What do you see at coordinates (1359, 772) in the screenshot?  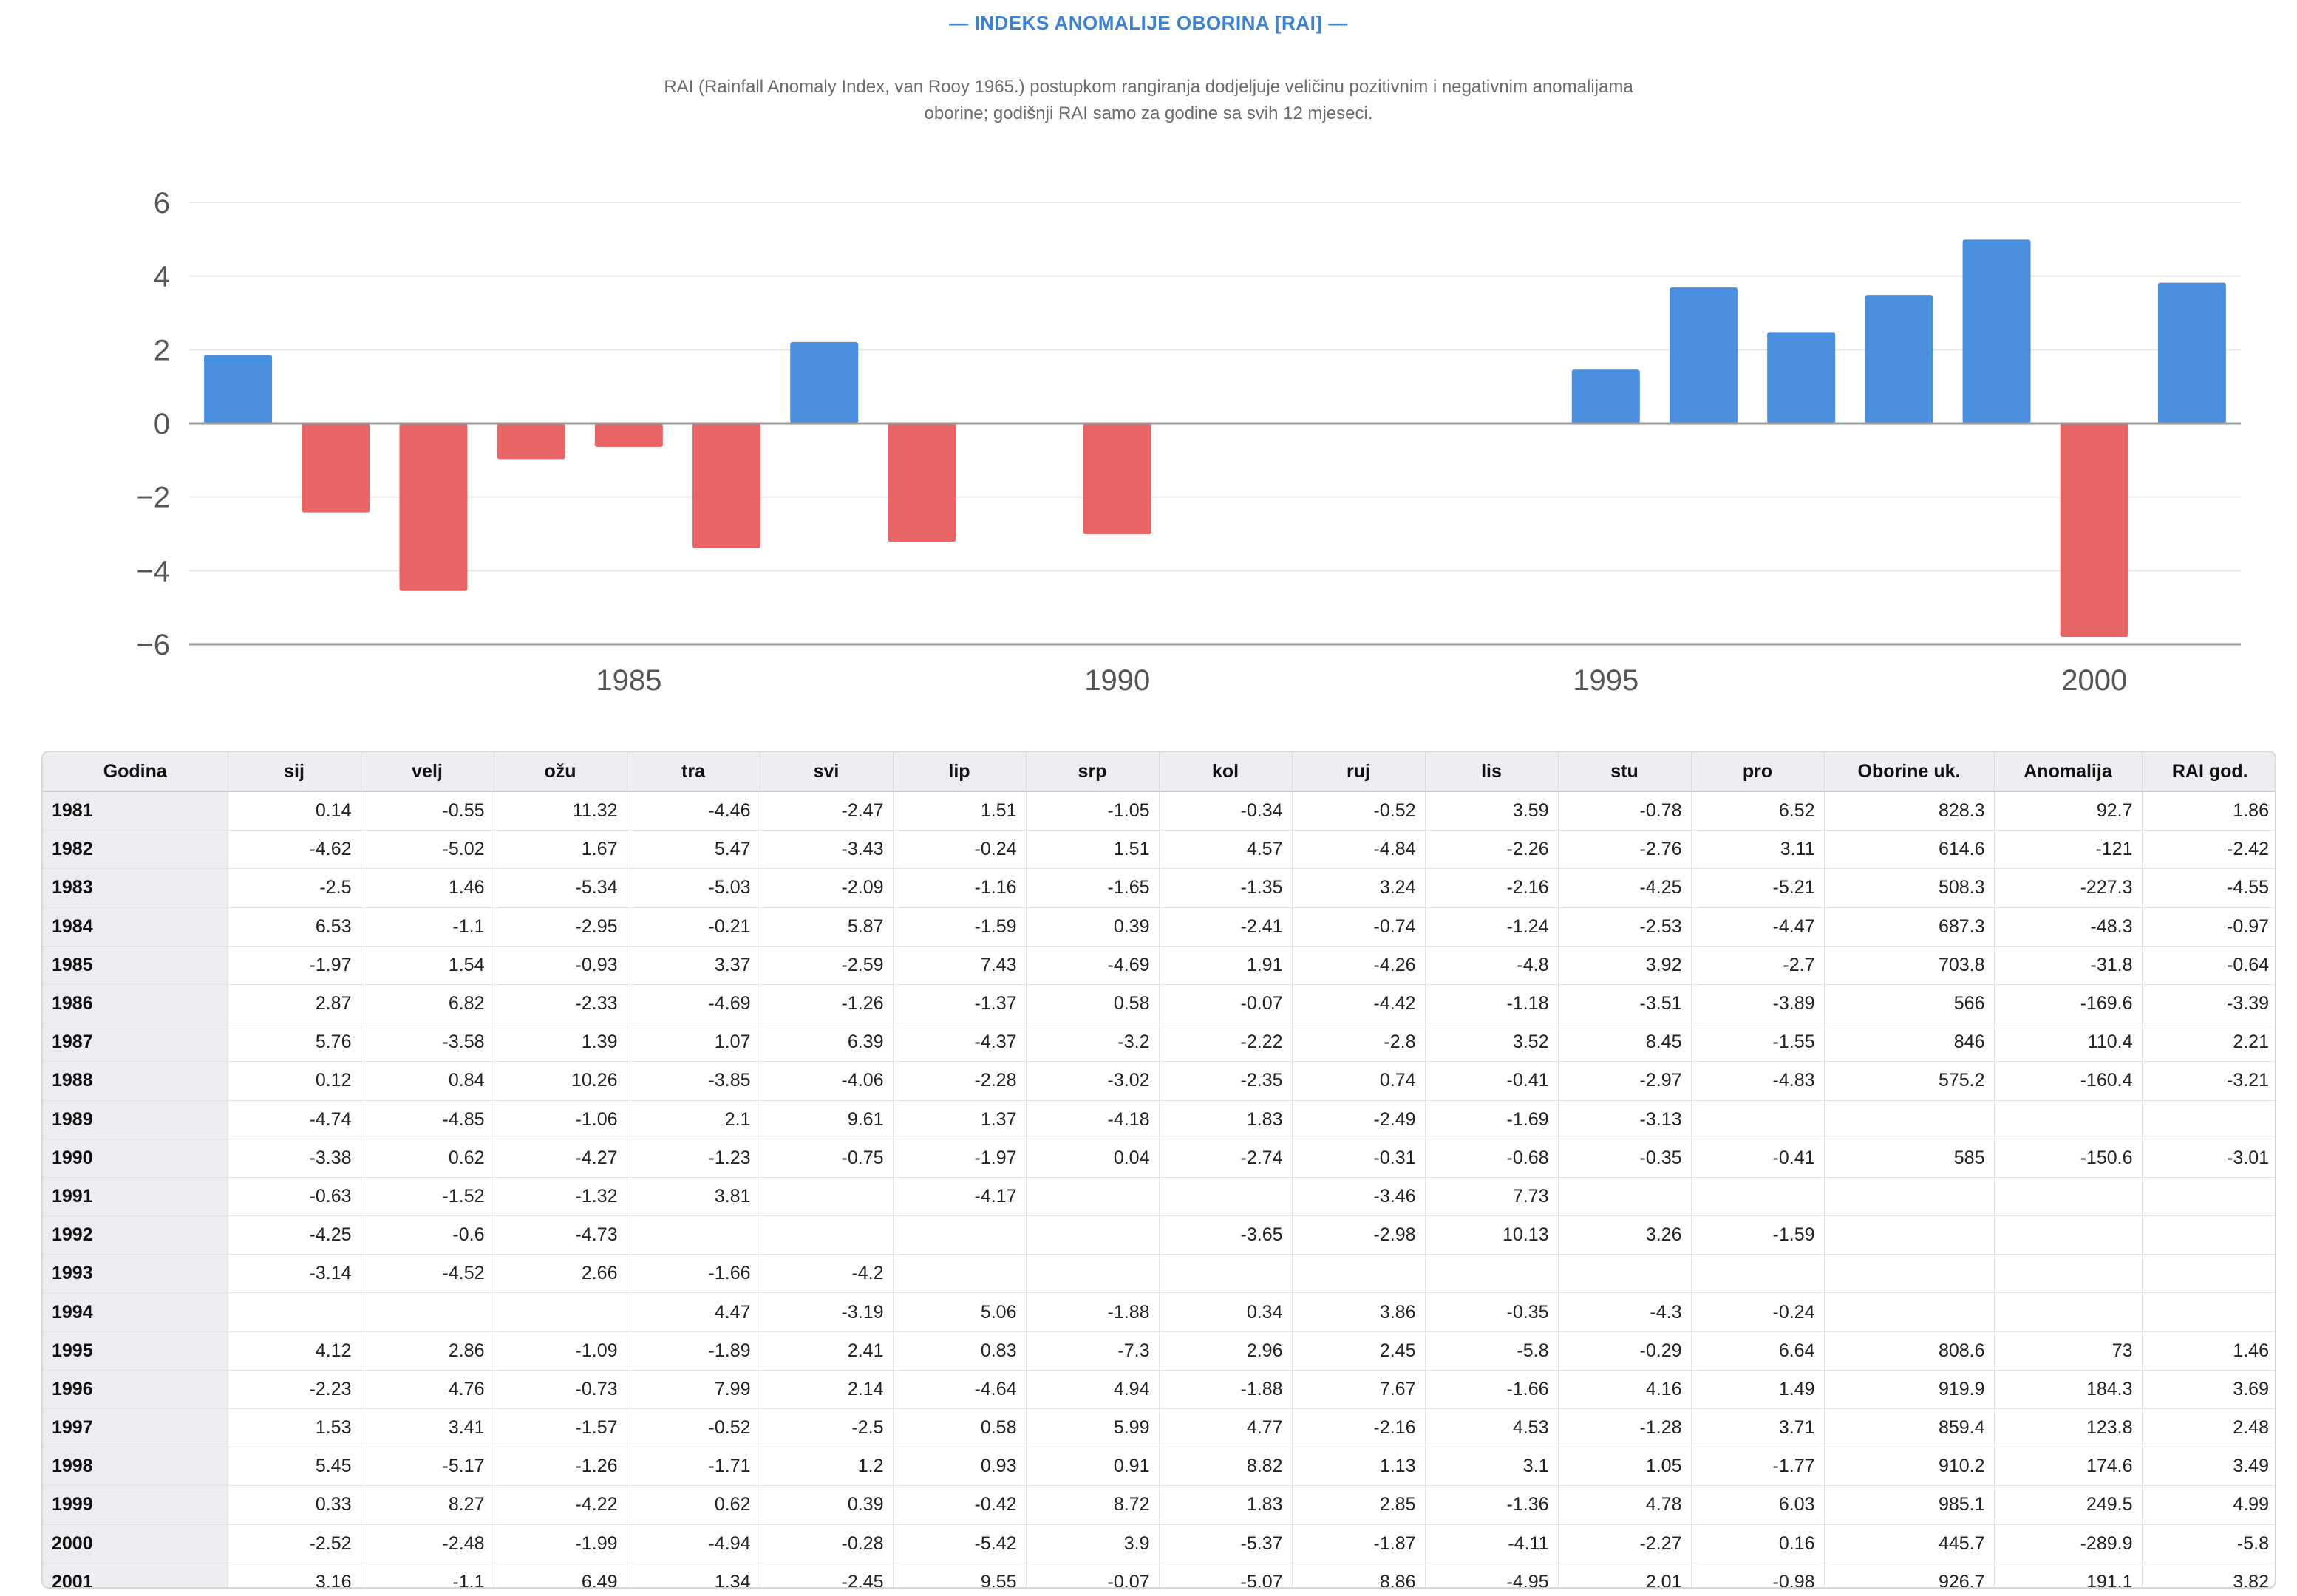 I see `column-header: ruj` at bounding box center [1359, 772].